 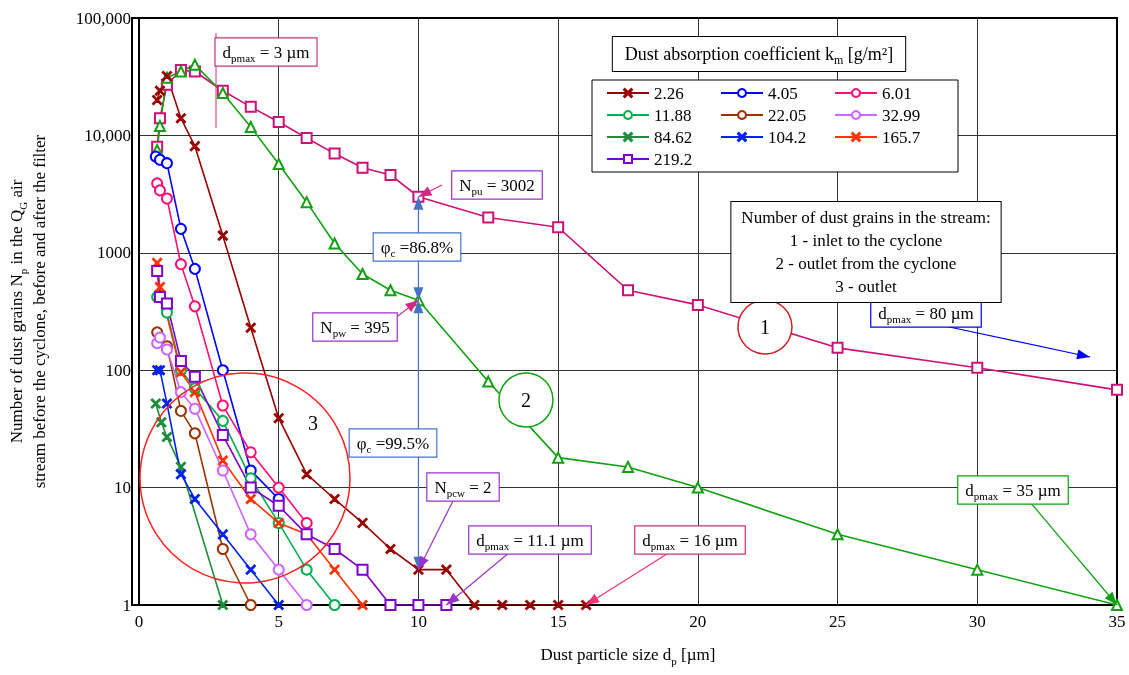 What do you see at coordinates (669, 93) in the screenshot?
I see `legend-label: 2.26` at bounding box center [669, 93].